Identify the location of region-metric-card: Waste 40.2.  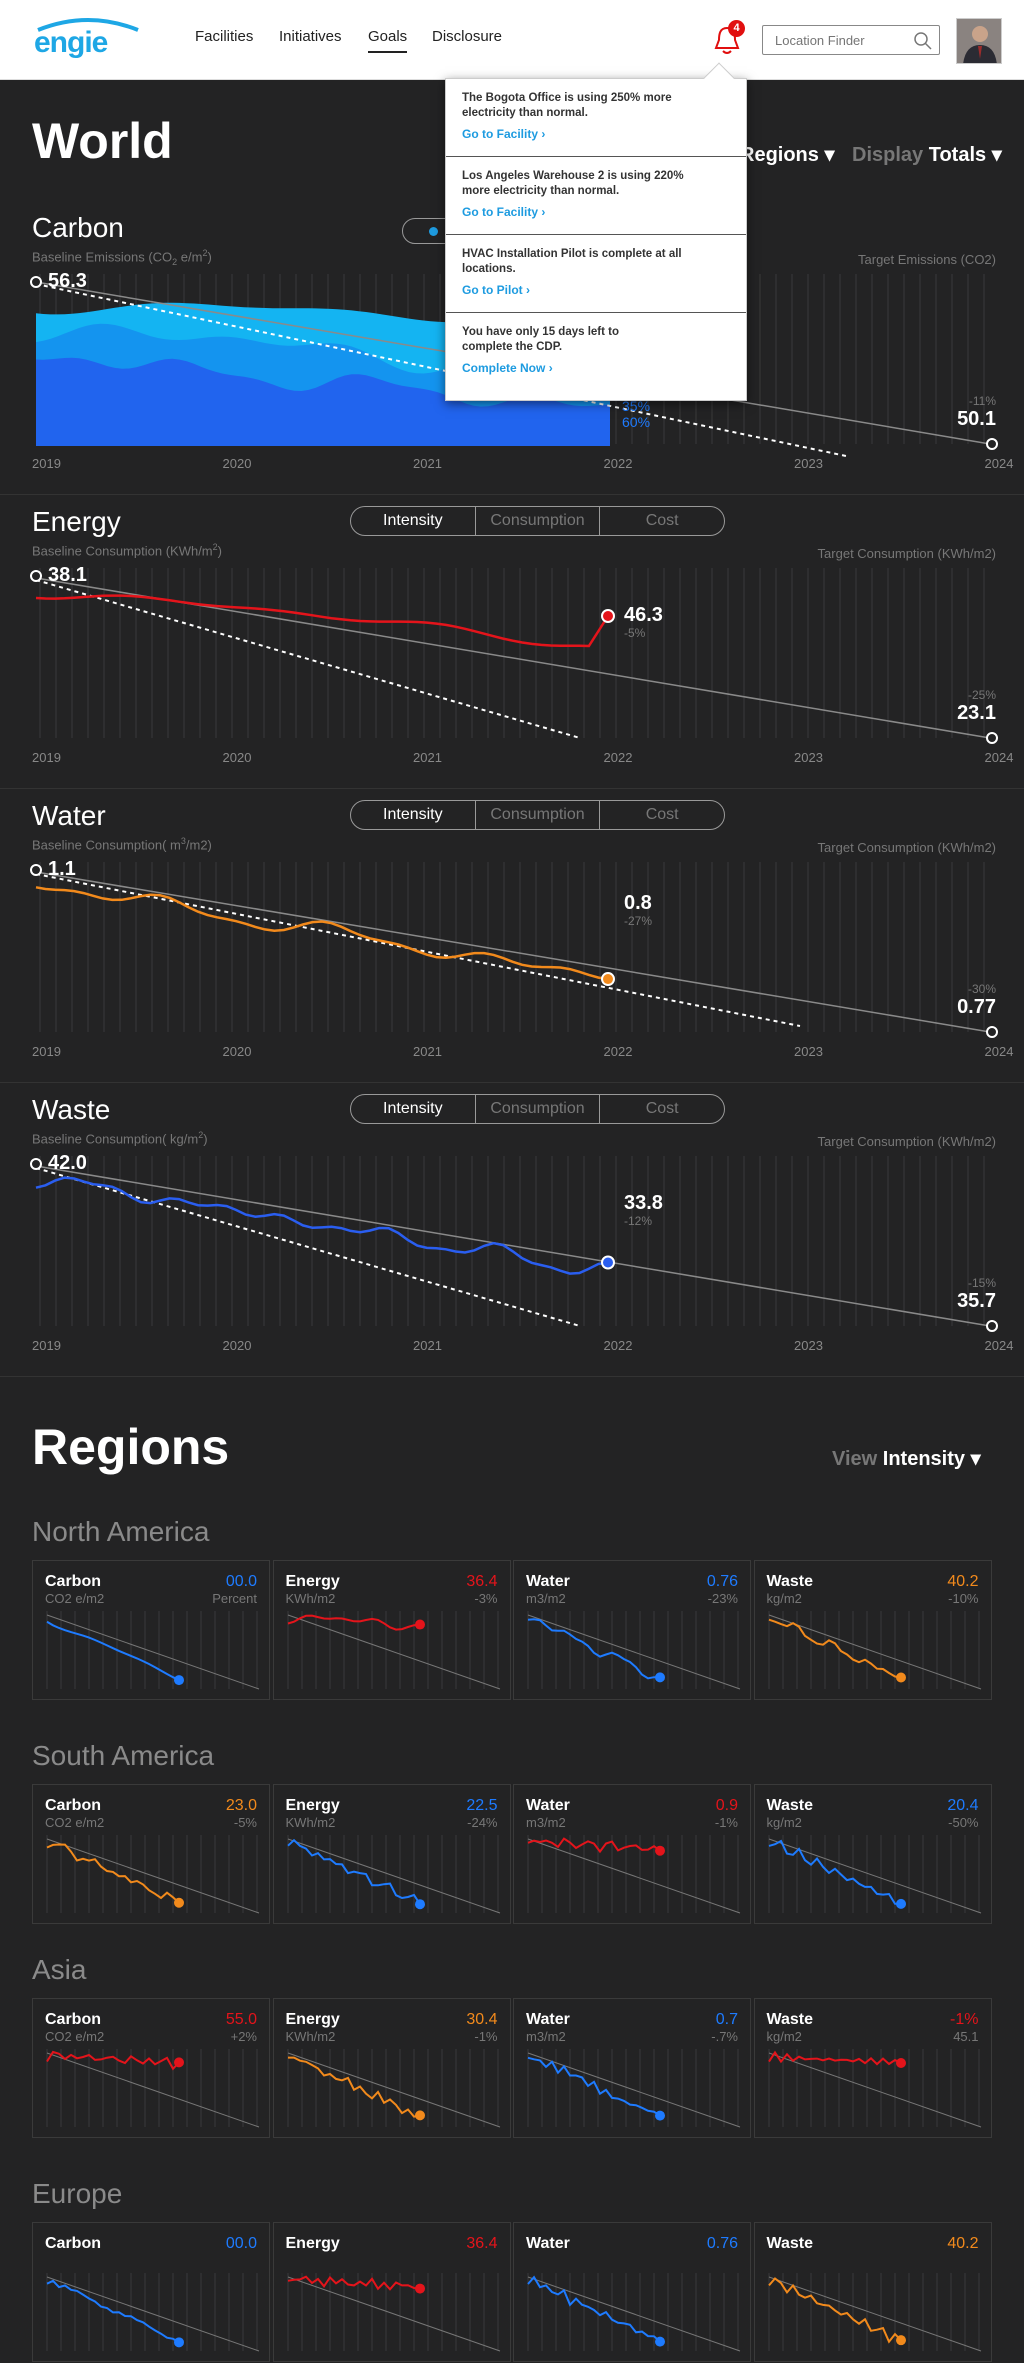
(872, 2292).